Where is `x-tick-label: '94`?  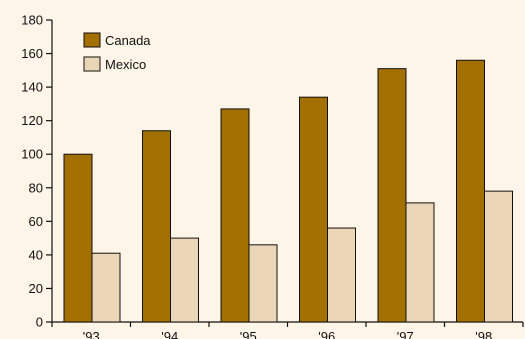
x-tick-label: '94 is located at coordinates (169, 334).